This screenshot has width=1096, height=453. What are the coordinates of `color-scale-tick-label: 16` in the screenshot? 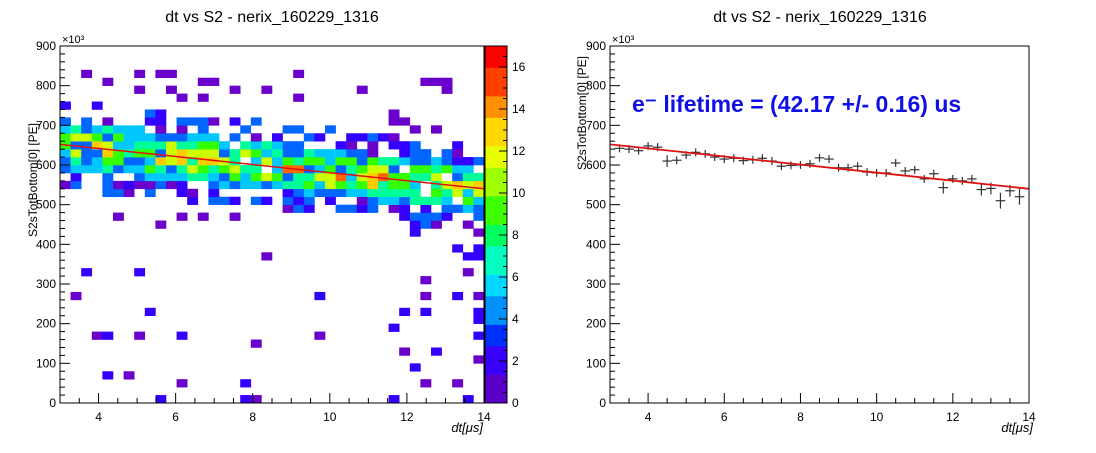 It's located at (519, 67).